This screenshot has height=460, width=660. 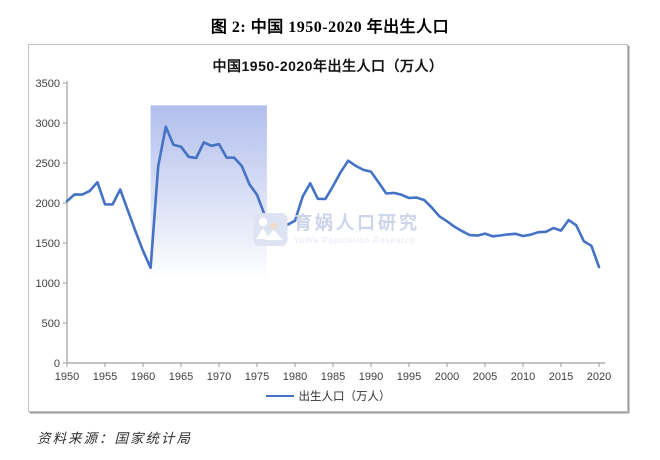 What do you see at coordinates (485, 377) in the screenshot?
I see `x-tick-label: 2005` at bounding box center [485, 377].